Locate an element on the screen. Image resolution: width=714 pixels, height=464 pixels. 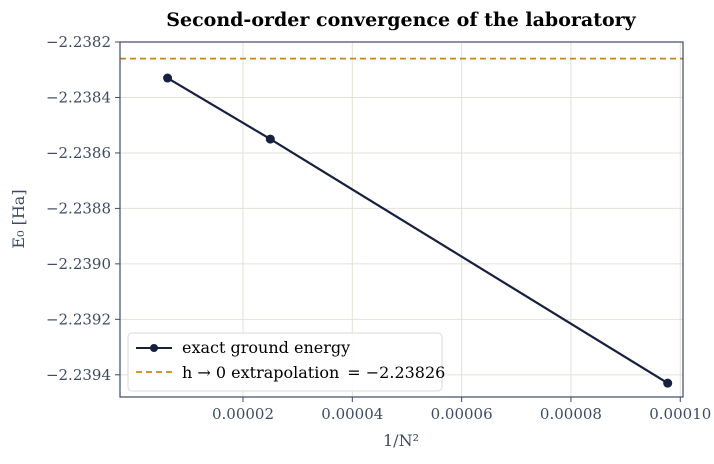
x-tick-label: 0.00008 is located at coordinates (571, 414).